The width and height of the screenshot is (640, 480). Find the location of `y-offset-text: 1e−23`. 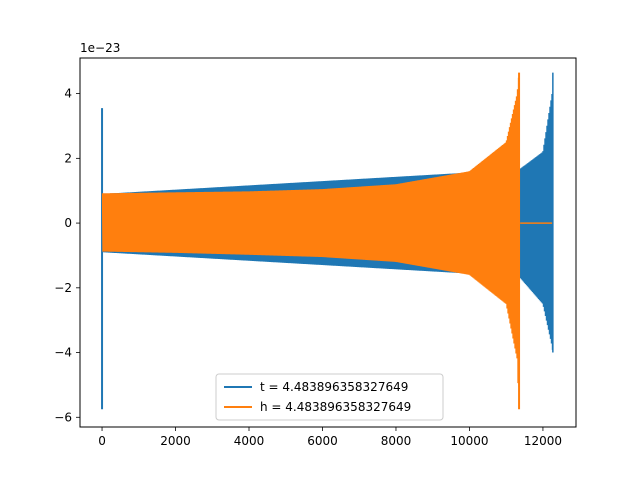

y-offset-text: 1e−23 is located at coordinates (100, 48).